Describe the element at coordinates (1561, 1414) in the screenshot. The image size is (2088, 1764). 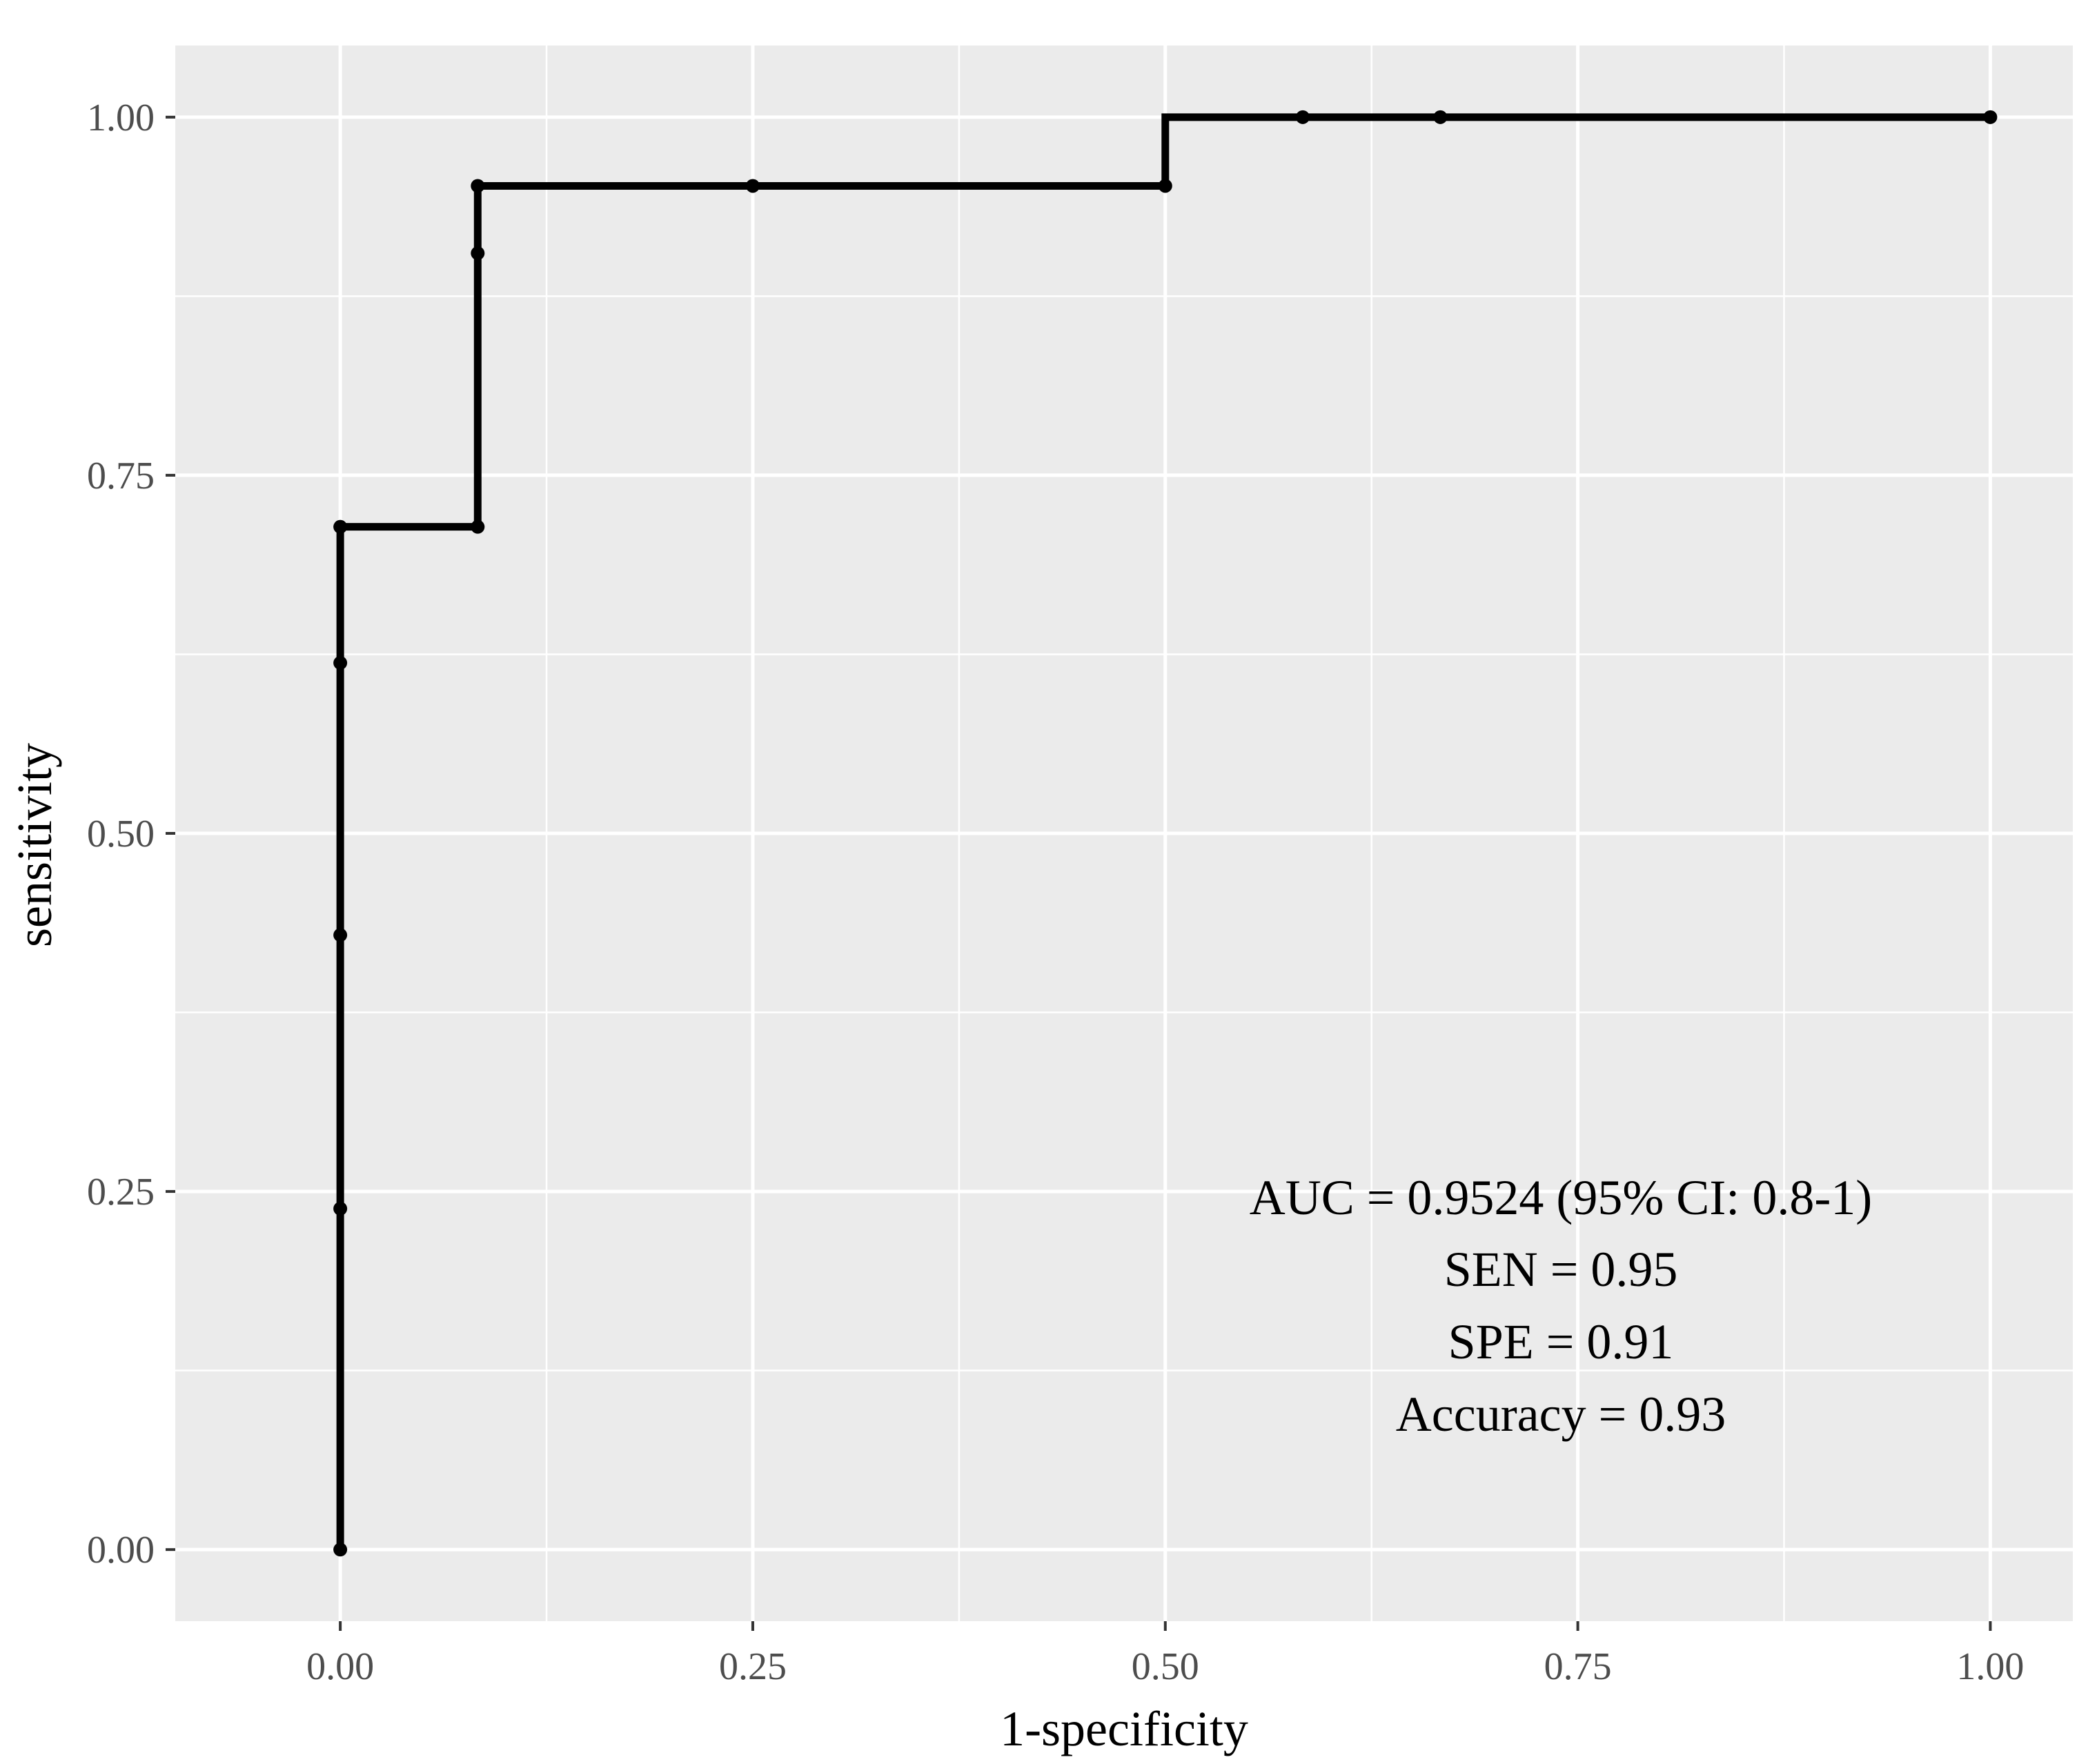
I see `accuracy-annotation: Accuracy = 0.93` at that location.